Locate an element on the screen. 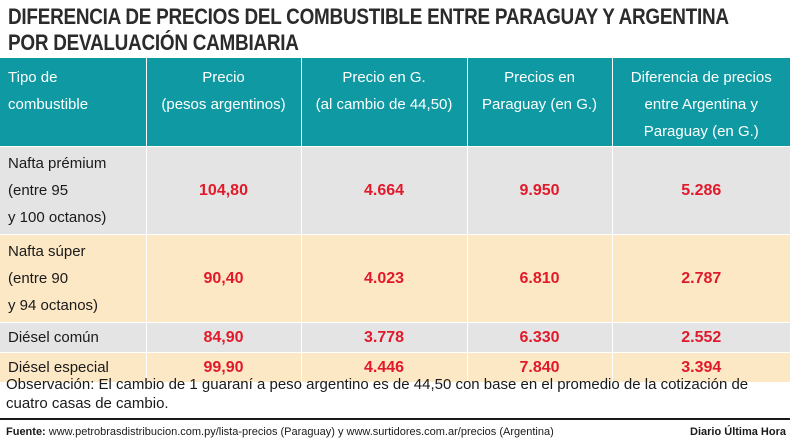 The image size is (790, 443). header-text: (pesos argentinos) is located at coordinates (223, 104).